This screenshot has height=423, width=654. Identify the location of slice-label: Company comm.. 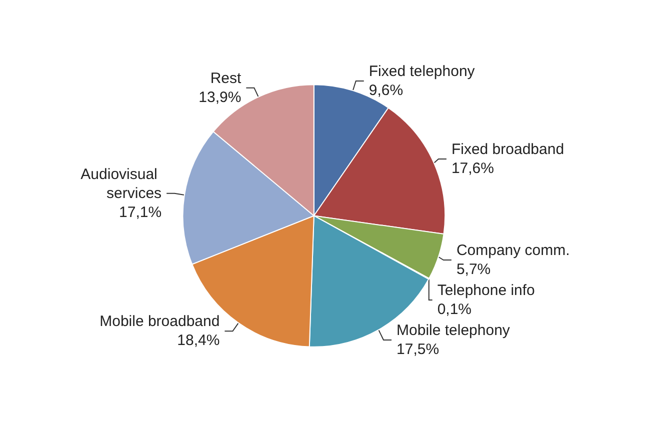
(513, 251).